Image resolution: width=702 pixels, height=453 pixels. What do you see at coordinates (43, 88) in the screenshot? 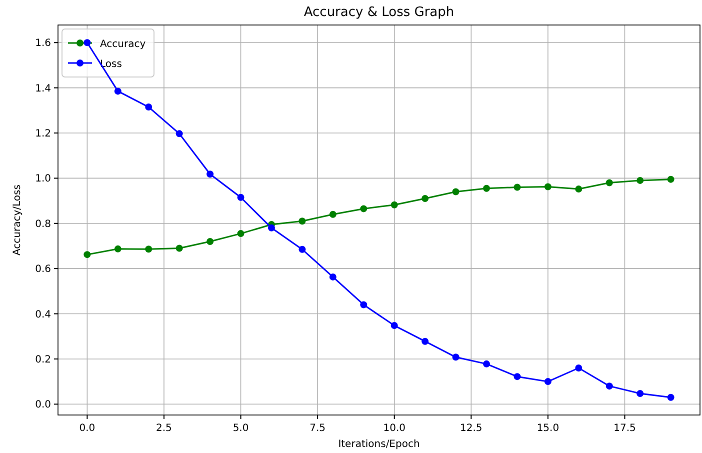
I see `y-tick-label: 1.4` at bounding box center [43, 88].